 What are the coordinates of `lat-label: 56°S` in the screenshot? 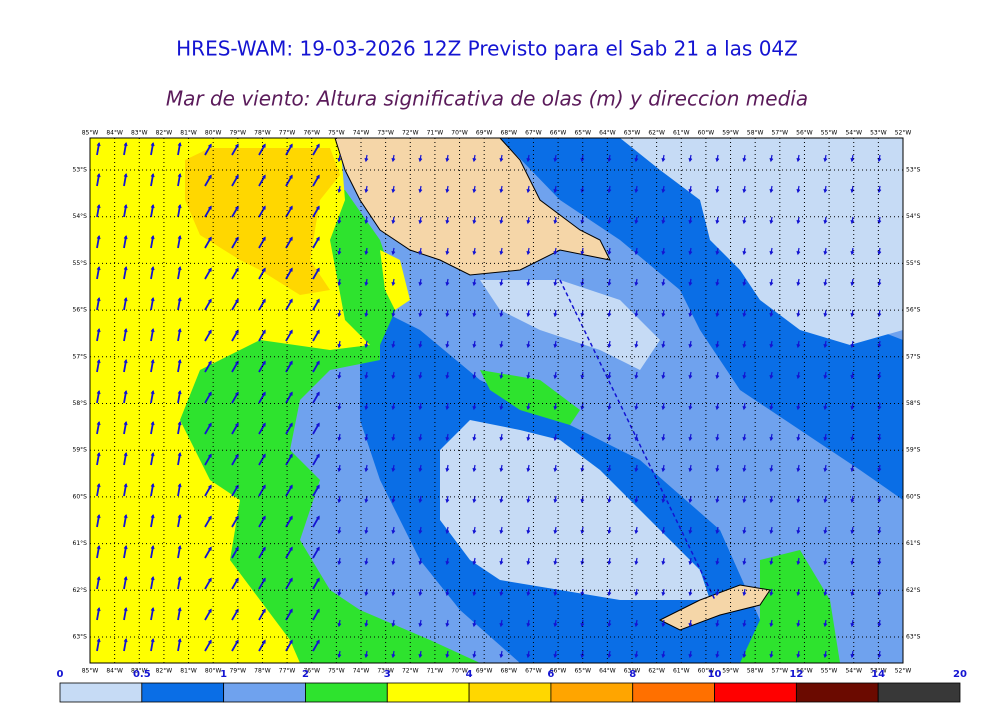 It's located at (913, 310).